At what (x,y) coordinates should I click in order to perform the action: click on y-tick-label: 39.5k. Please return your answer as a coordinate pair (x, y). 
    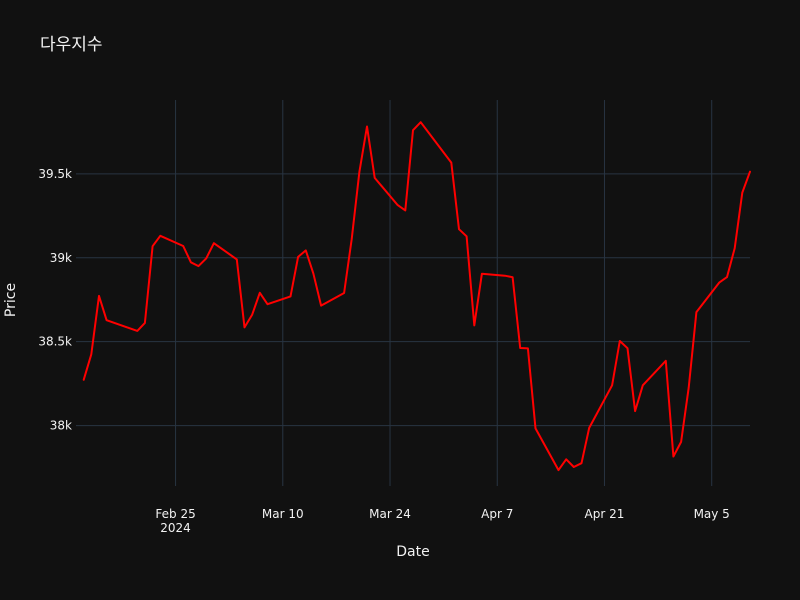
    Looking at the image, I should click on (55, 174).